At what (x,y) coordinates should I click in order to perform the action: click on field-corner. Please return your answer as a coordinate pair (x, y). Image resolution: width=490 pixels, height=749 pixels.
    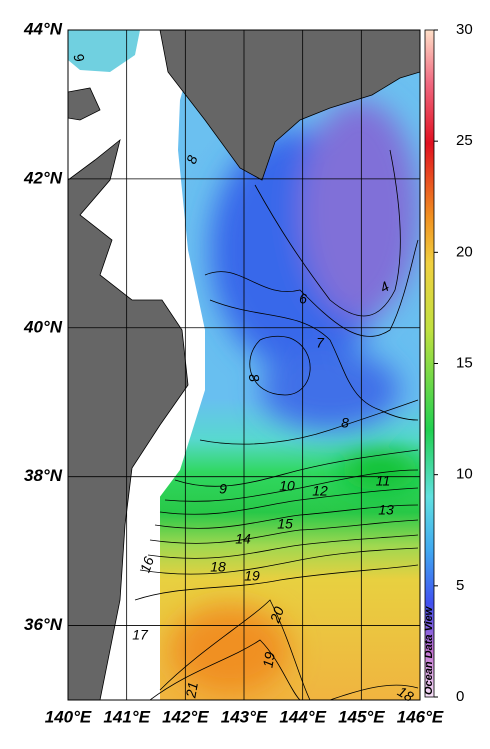
    Looking at the image, I should click on (104, 51).